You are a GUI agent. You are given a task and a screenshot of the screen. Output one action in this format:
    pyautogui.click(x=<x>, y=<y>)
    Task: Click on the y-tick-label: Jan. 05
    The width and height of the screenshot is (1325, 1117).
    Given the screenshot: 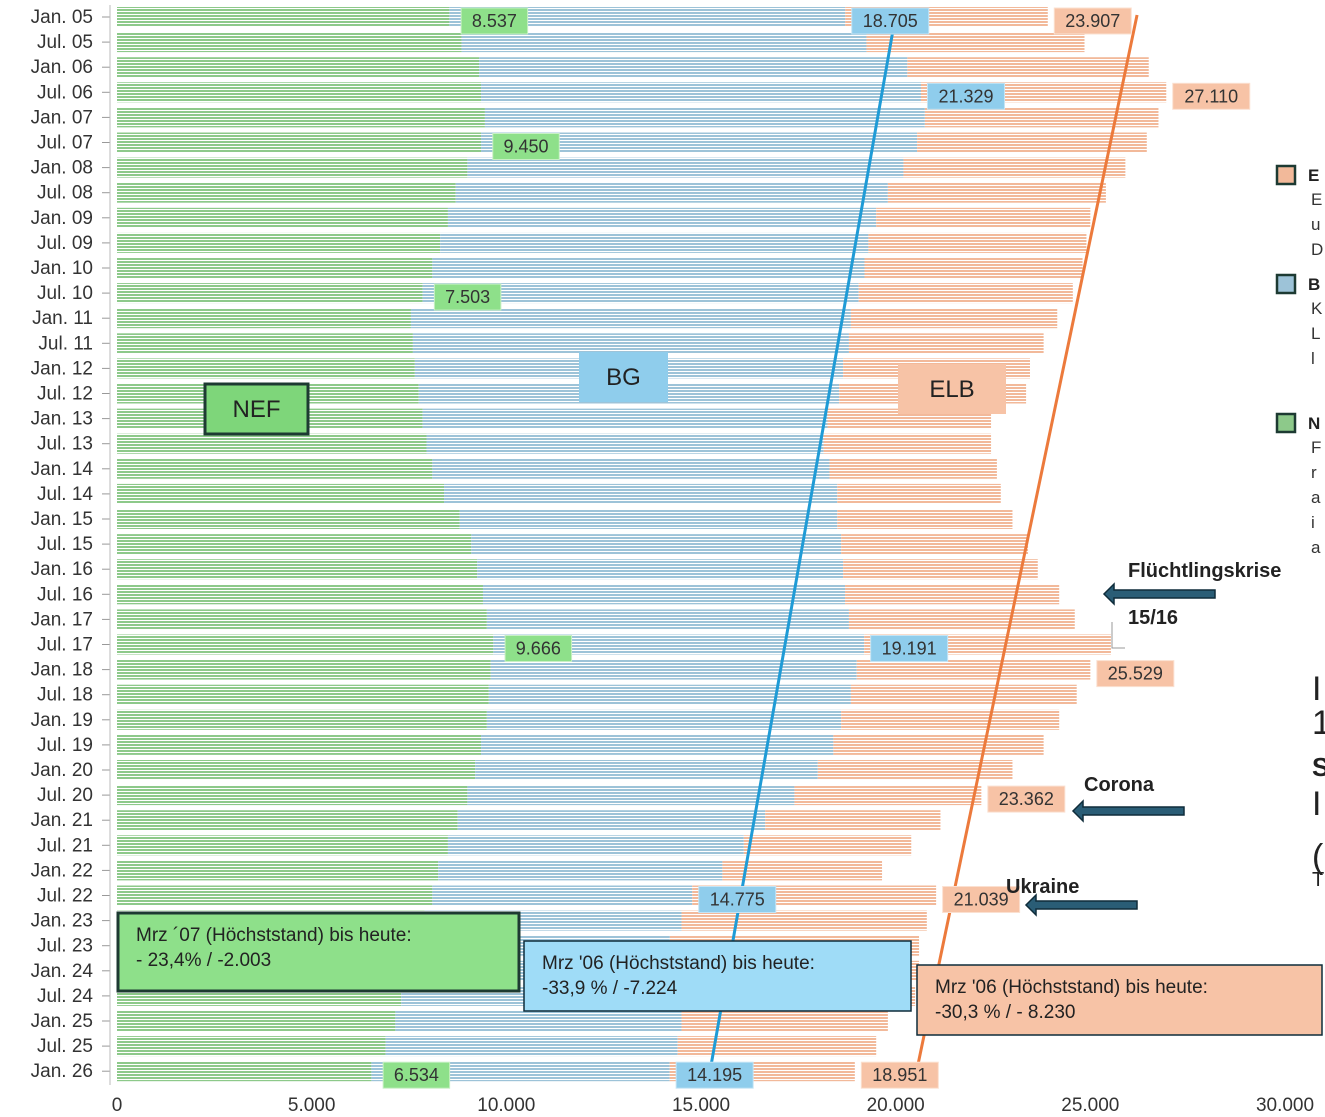 What is the action you would take?
    pyautogui.click(x=62, y=17)
    